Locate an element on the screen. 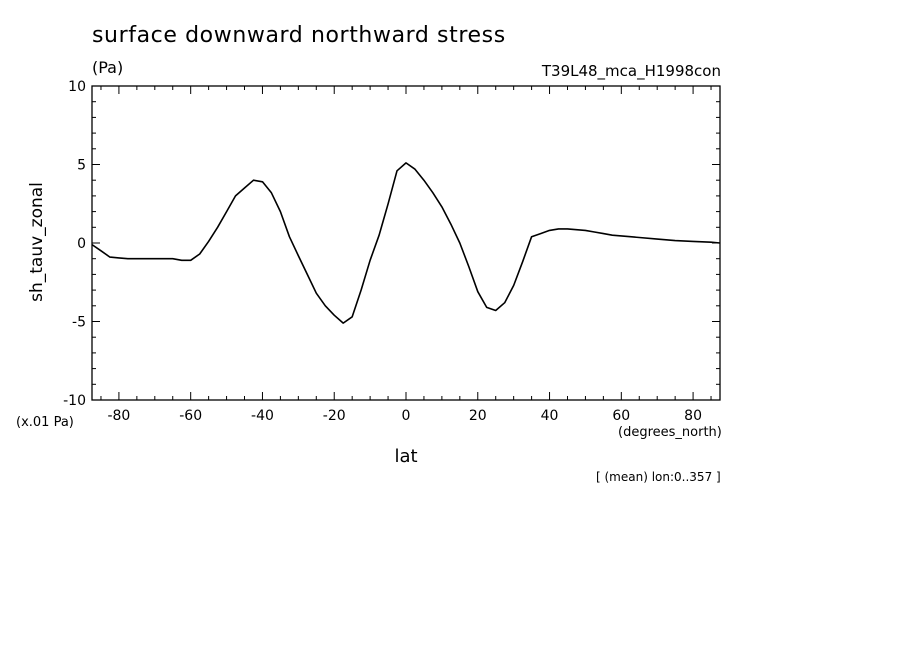  units-label: (Pa) is located at coordinates (108, 67).